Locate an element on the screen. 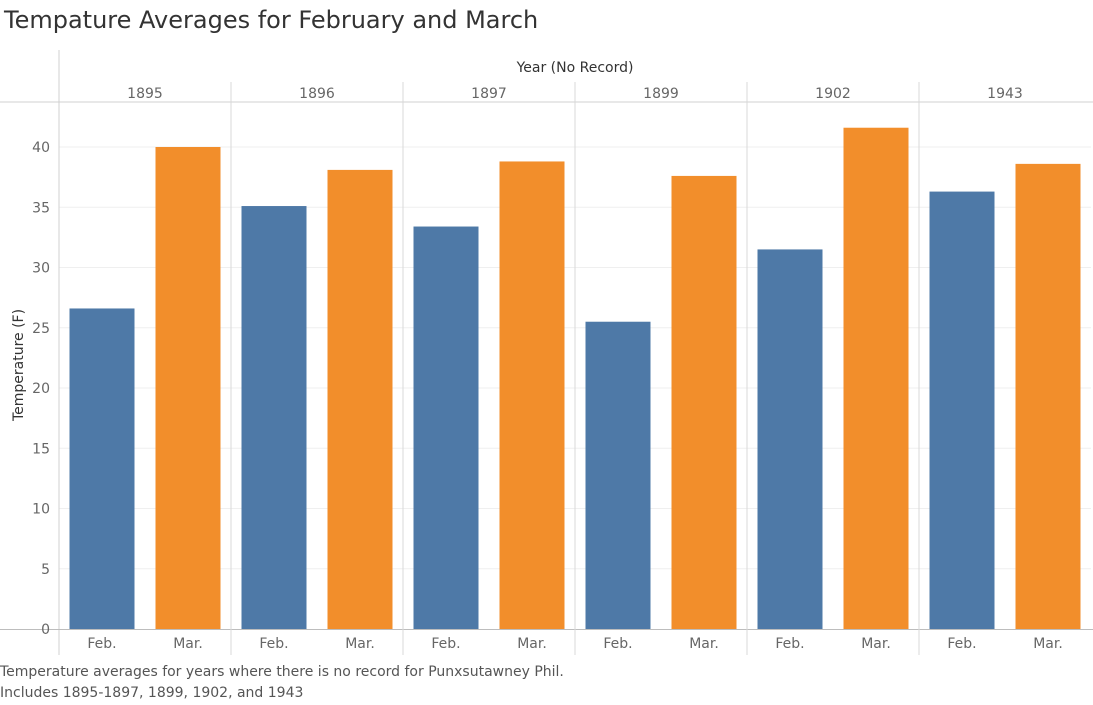 This screenshot has height=705, width=1093. y-tick-label: 25 is located at coordinates (41, 329).